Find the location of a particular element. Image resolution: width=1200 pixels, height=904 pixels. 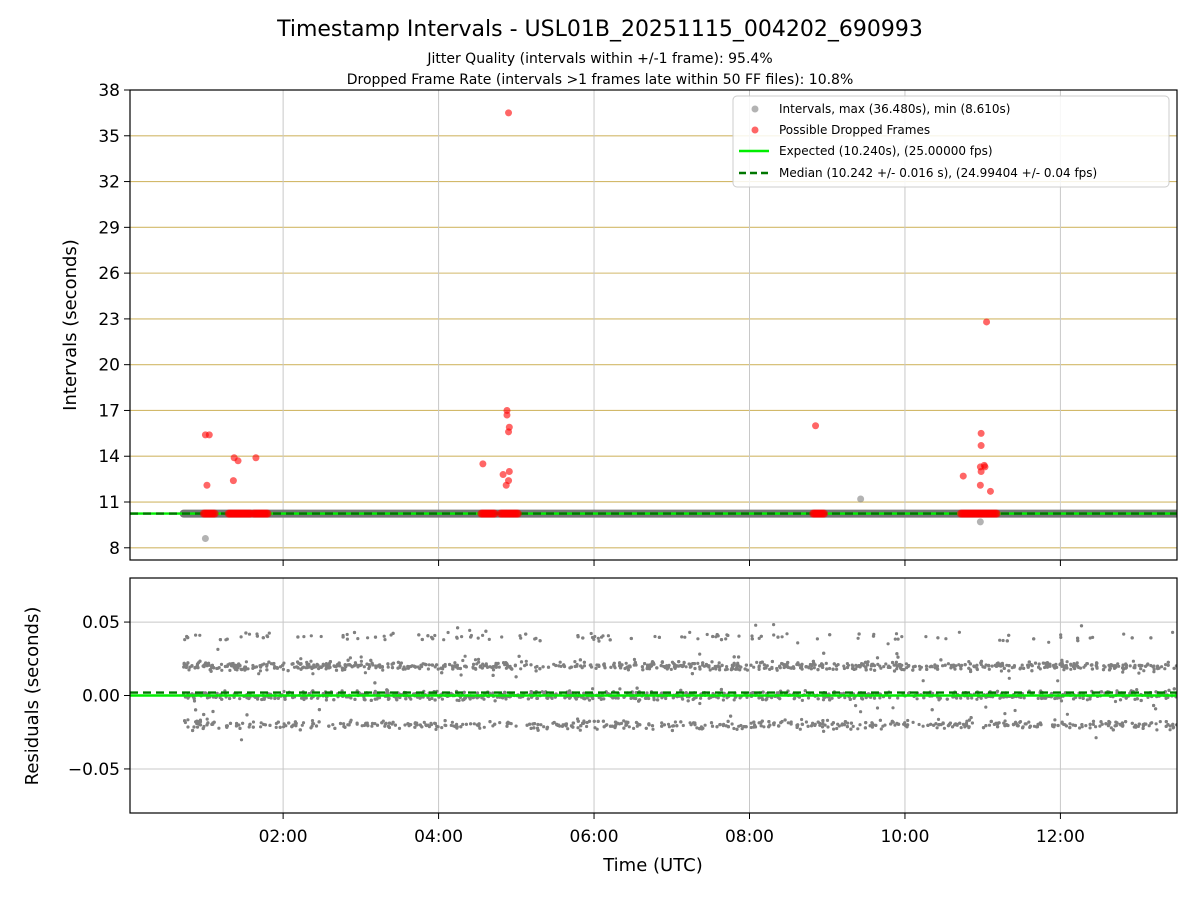

dropped-frame-cluster-5-point is located at coordinates (824, 513).